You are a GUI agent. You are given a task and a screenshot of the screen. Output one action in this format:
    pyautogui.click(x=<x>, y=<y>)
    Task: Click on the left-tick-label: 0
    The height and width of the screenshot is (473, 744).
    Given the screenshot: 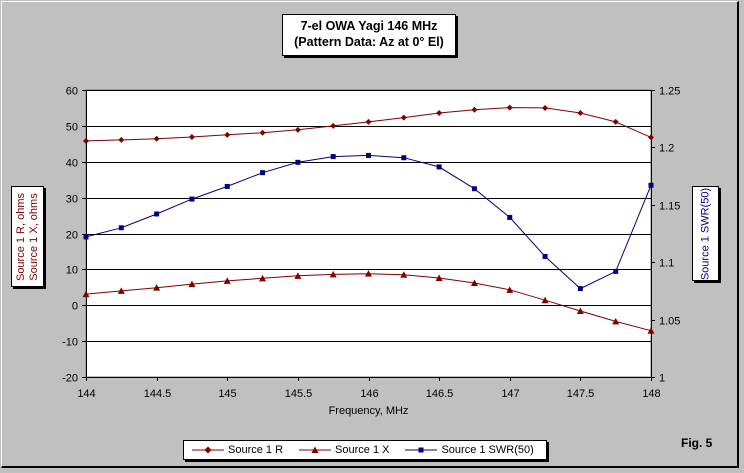 What is the action you would take?
    pyautogui.click(x=75, y=307)
    